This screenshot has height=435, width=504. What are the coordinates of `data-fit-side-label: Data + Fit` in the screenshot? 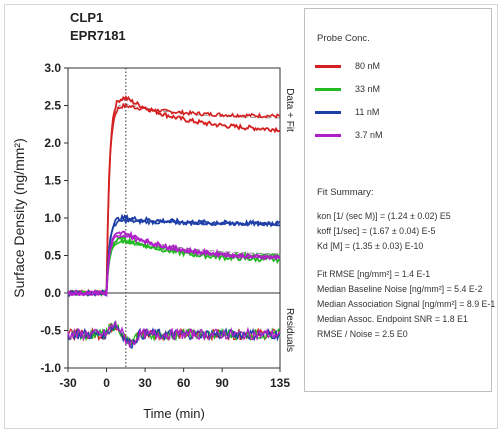 It's located at (289, 110).